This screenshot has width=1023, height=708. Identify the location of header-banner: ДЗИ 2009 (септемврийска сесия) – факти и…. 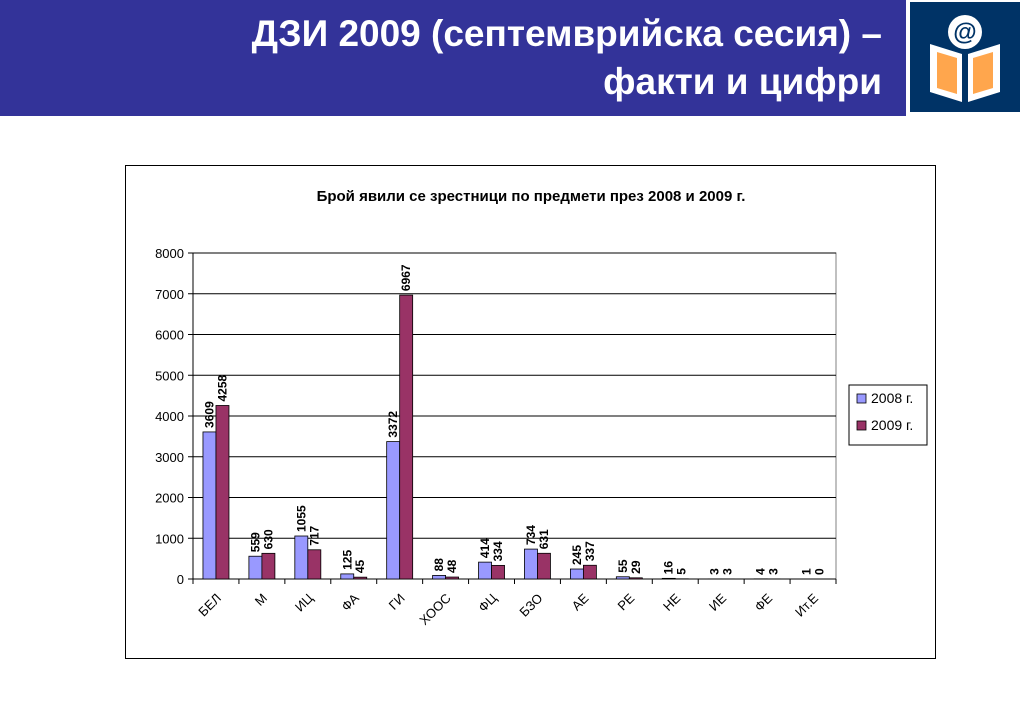
(453, 58).